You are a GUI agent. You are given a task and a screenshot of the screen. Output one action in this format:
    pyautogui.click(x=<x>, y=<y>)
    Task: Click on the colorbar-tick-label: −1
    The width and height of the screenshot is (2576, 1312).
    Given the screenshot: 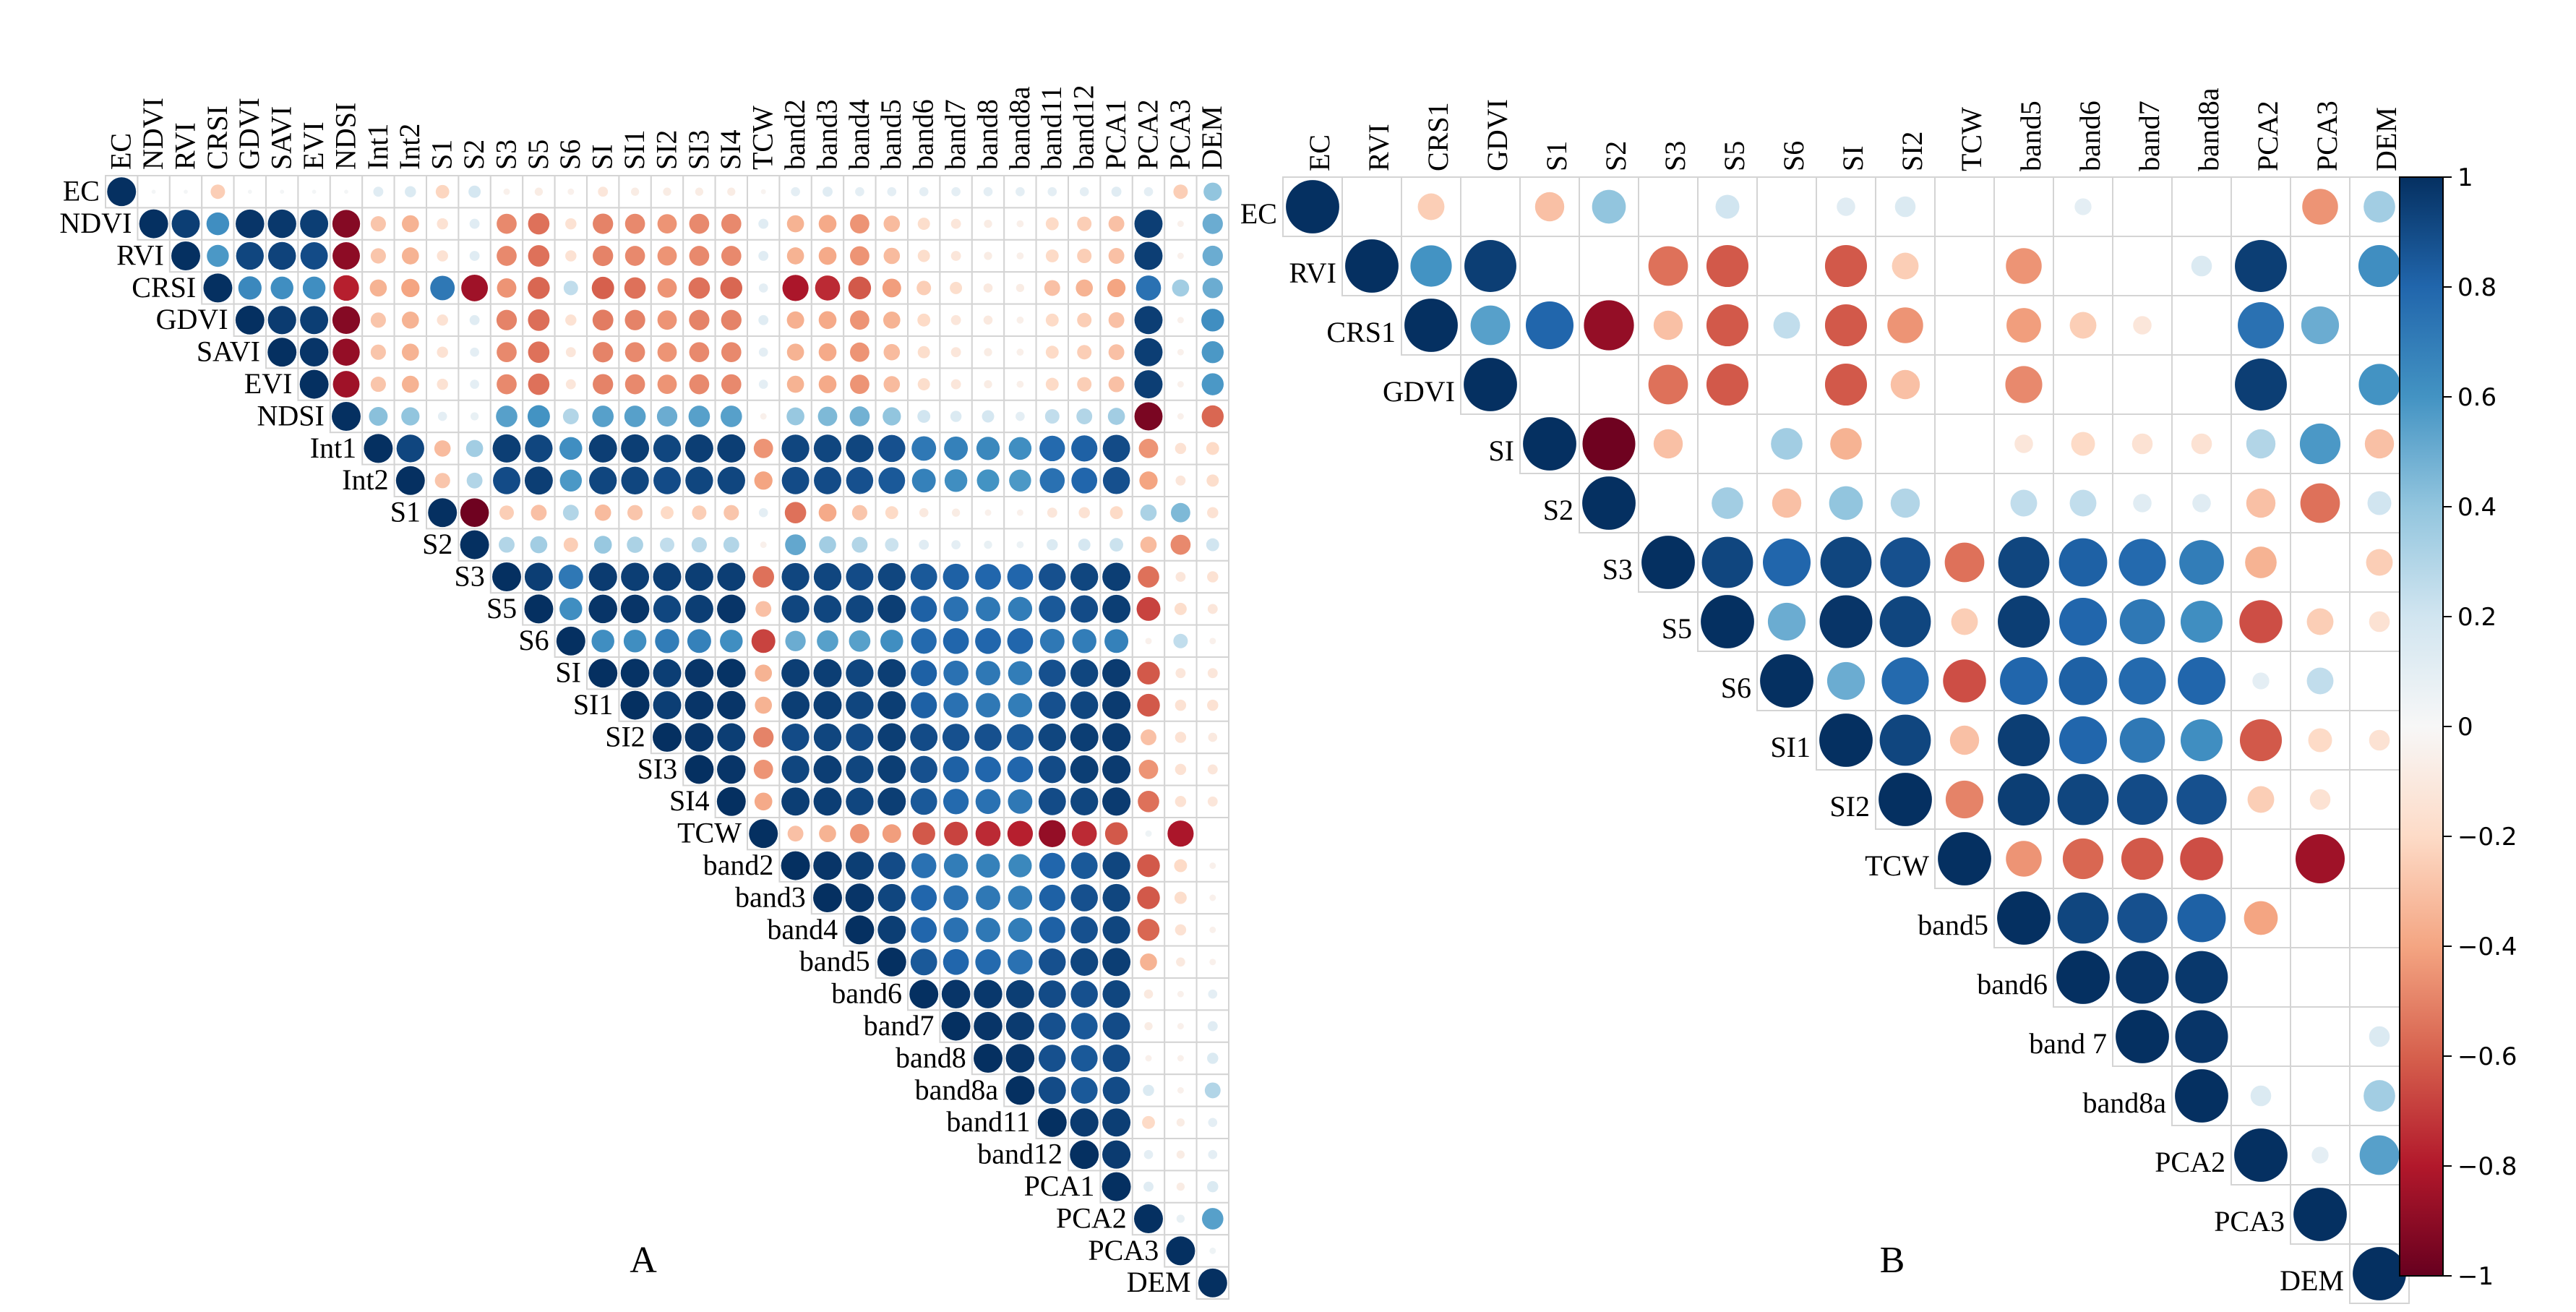 What is the action you would take?
    pyautogui.click(x=2476, y=1276)
    